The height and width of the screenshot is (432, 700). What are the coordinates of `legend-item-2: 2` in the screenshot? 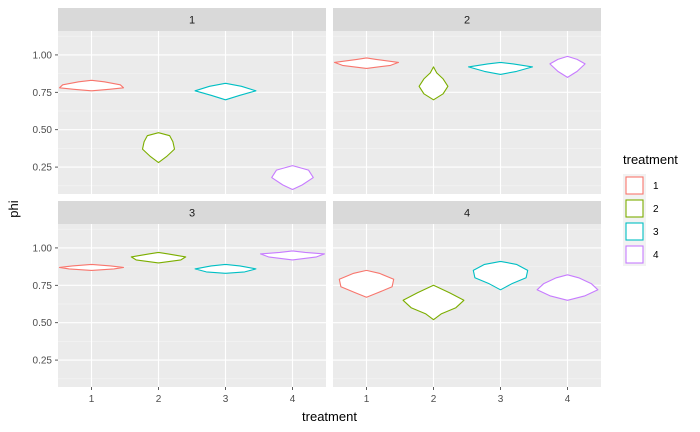 It's located at (641, 208).